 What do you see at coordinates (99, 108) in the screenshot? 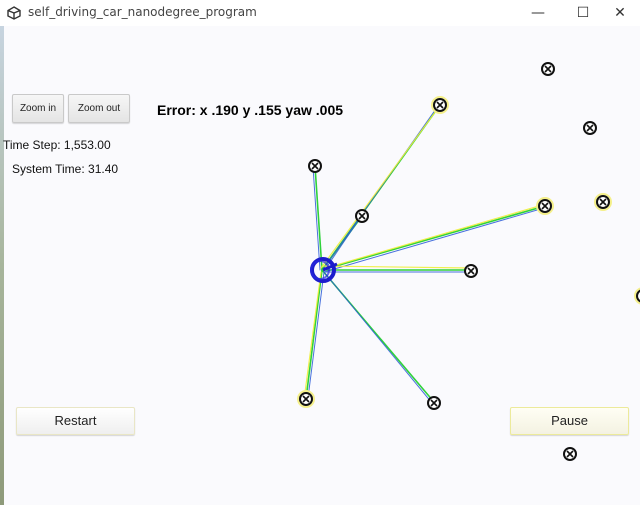
I see `zoom-out-button: Zoom out` at bounding box center [99, 108].